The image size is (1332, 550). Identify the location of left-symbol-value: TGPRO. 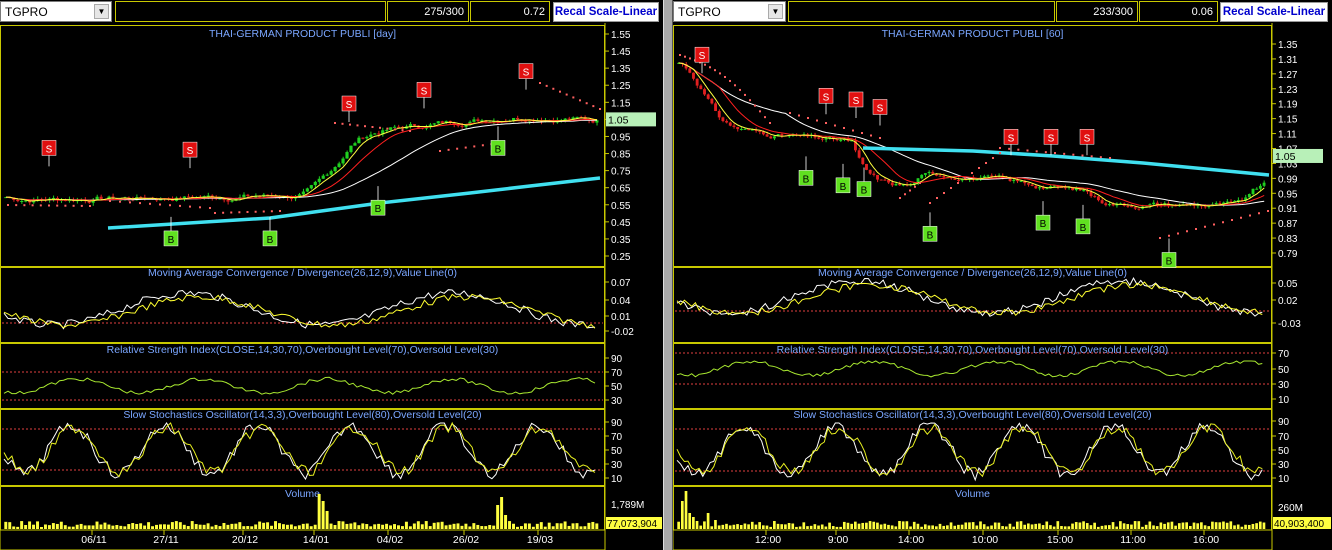
(26, 12).